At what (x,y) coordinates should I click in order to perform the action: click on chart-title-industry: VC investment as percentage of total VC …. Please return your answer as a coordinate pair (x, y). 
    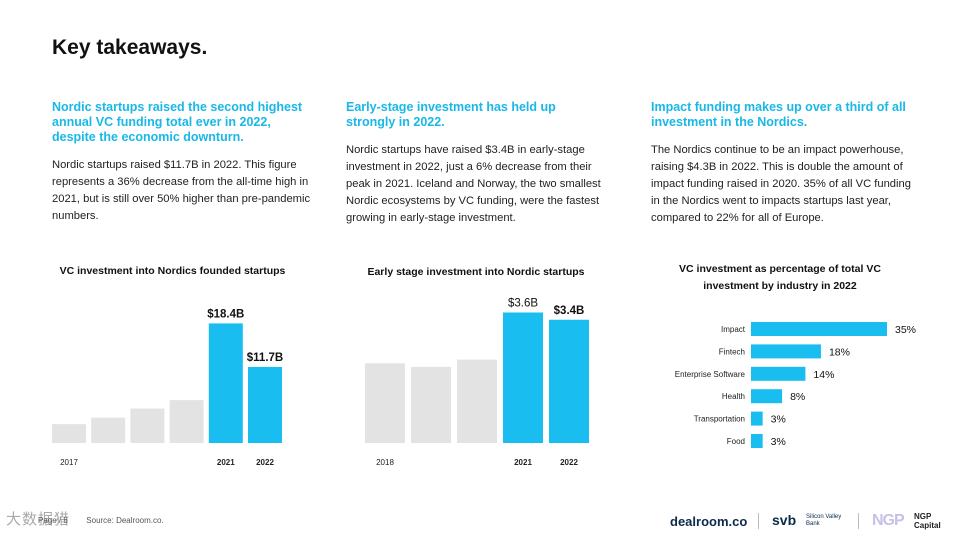
    Looking at the image, I should click on (780, 278).